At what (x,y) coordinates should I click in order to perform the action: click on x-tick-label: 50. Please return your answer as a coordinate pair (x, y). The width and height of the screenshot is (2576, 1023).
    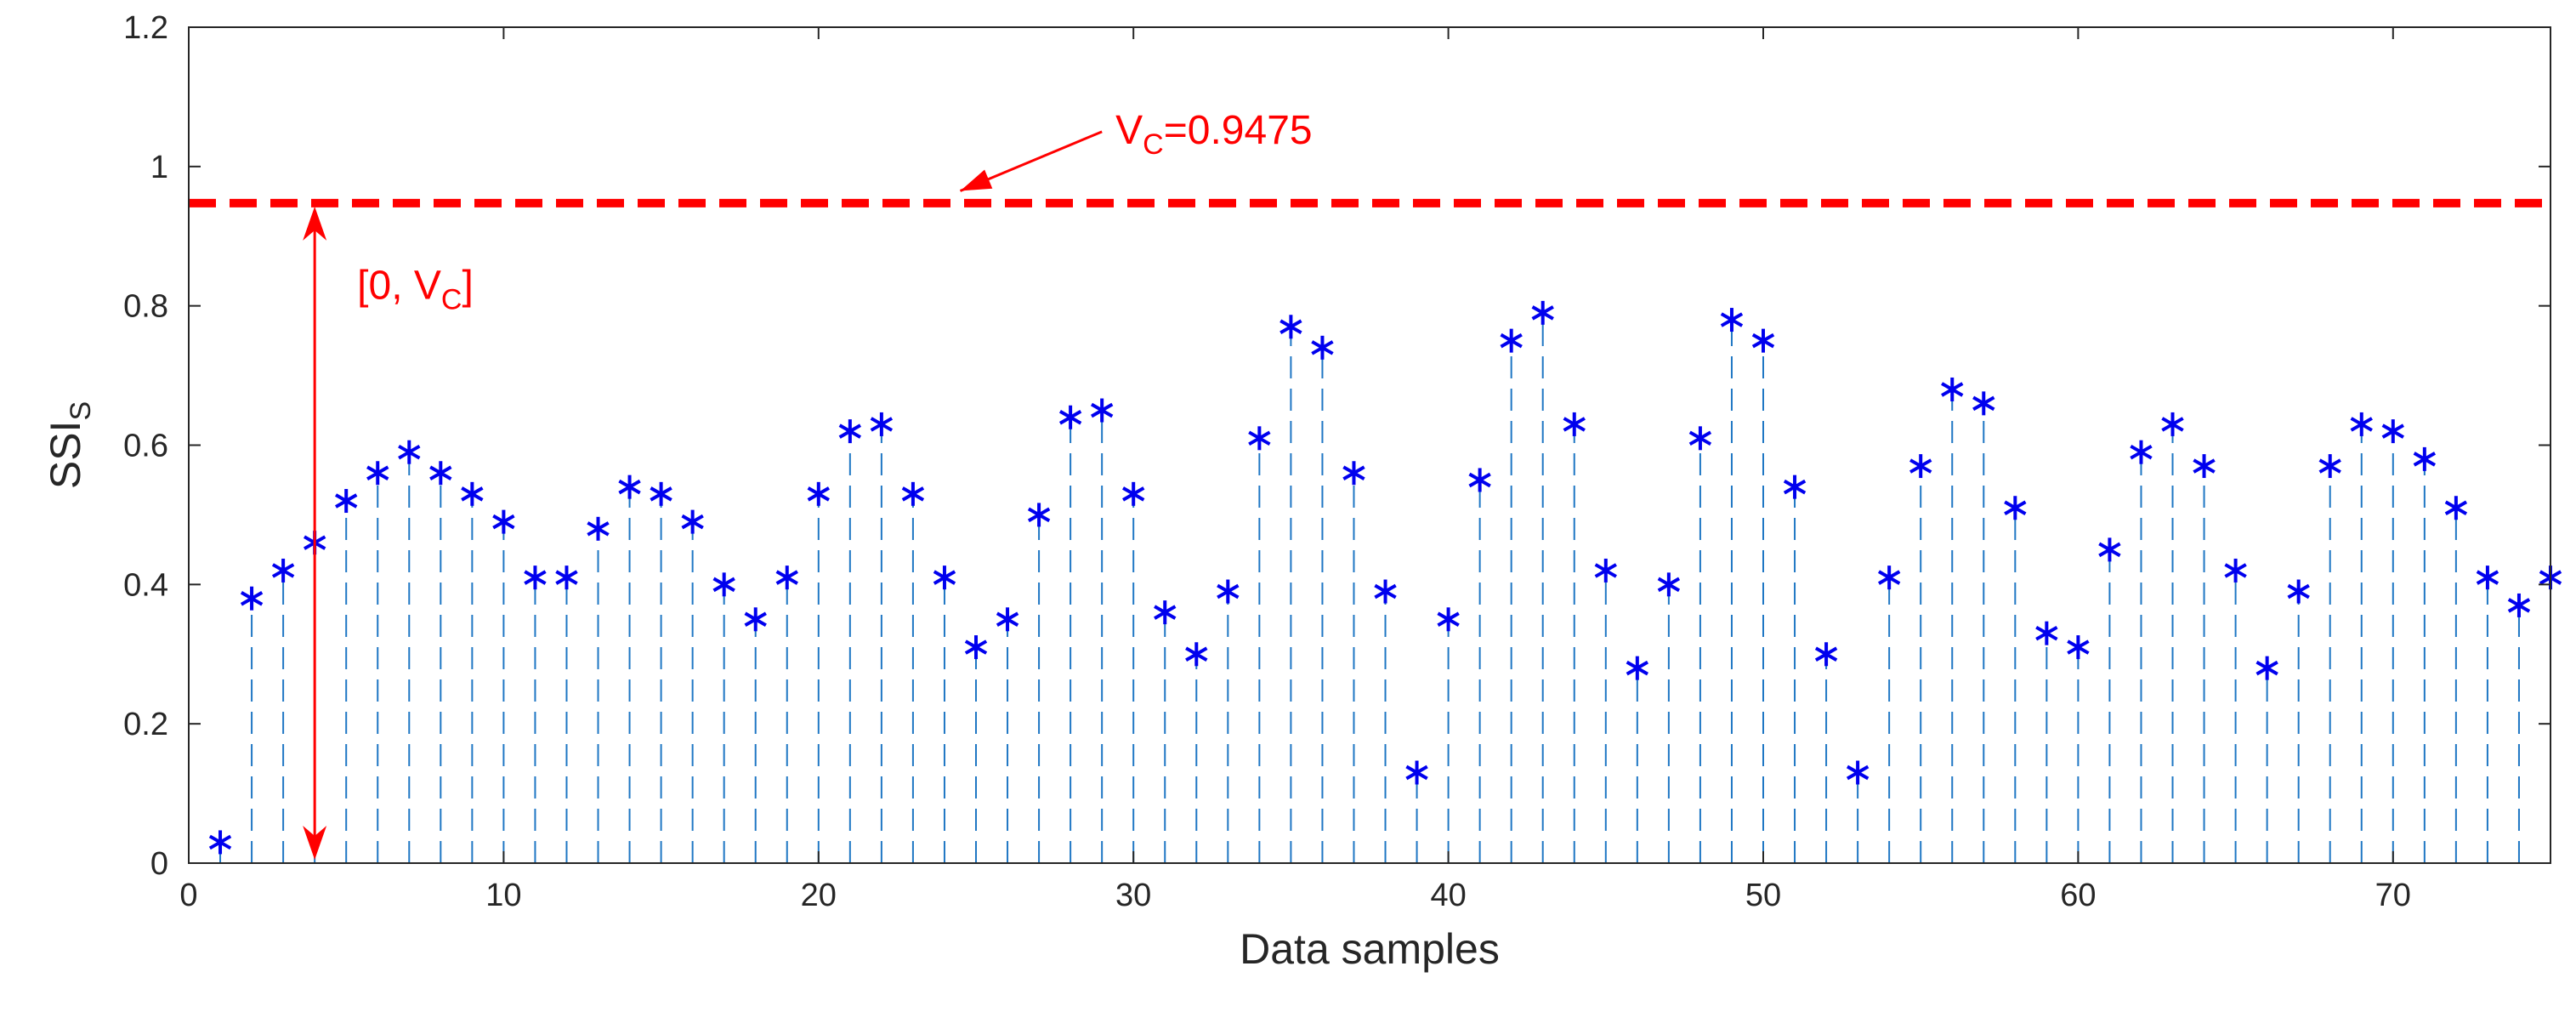
    Looking at the image, I should click on (1763, 896).